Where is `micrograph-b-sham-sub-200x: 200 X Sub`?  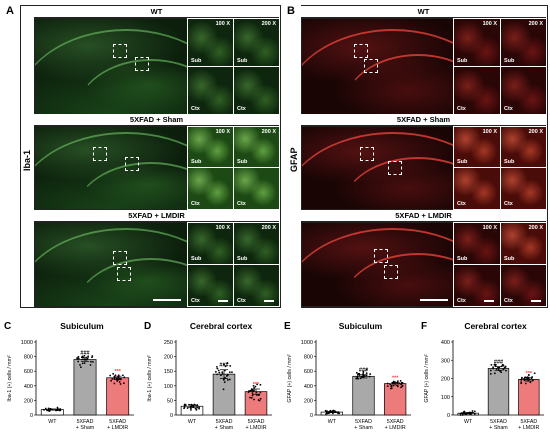 micrograph-b-sham-sub-200x: 200 X Sub is located at coordinates (523, 147).